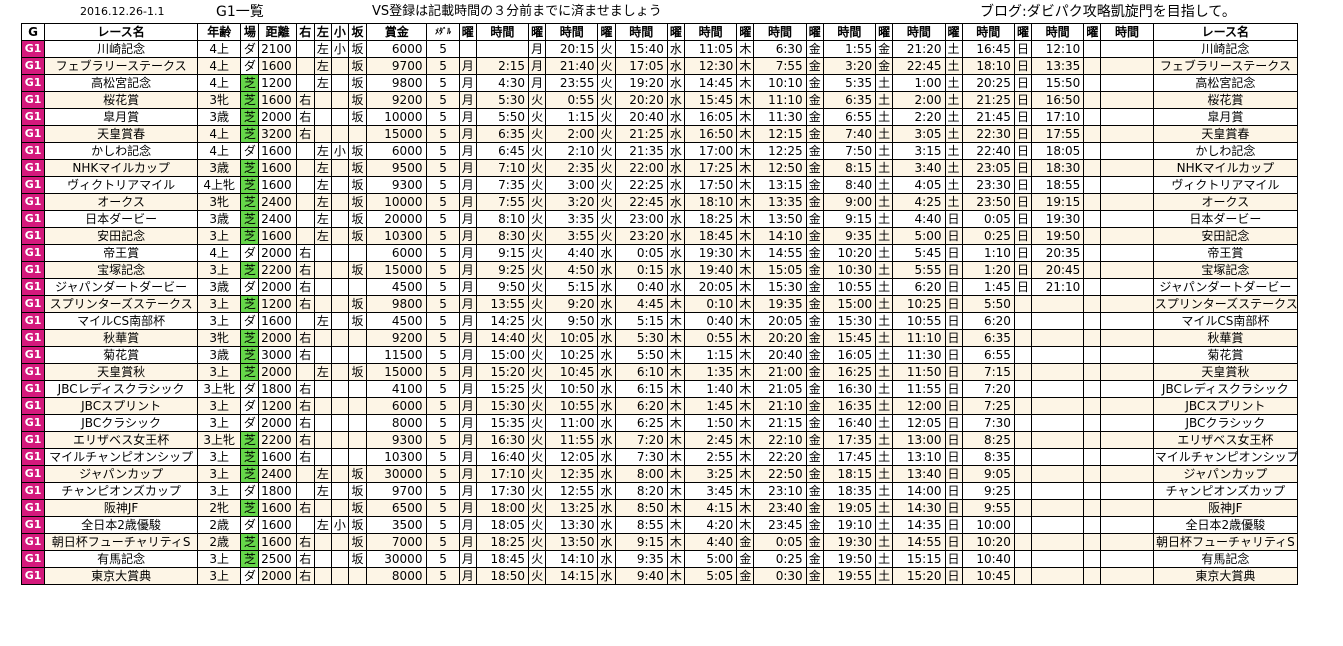 The height and width of the screenshot is (646, 1343). I want to click on slot-time: 7:10, so click(502, 168).